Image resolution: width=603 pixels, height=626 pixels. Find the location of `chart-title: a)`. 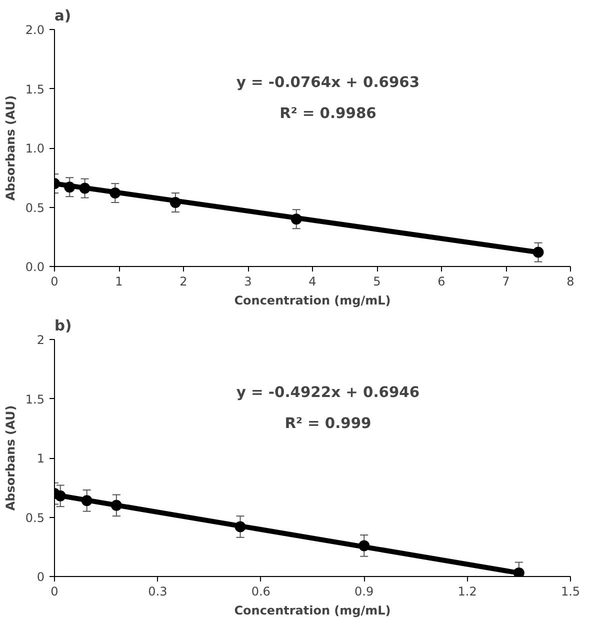

chart-title: a) is located at coordinates (63, 16).